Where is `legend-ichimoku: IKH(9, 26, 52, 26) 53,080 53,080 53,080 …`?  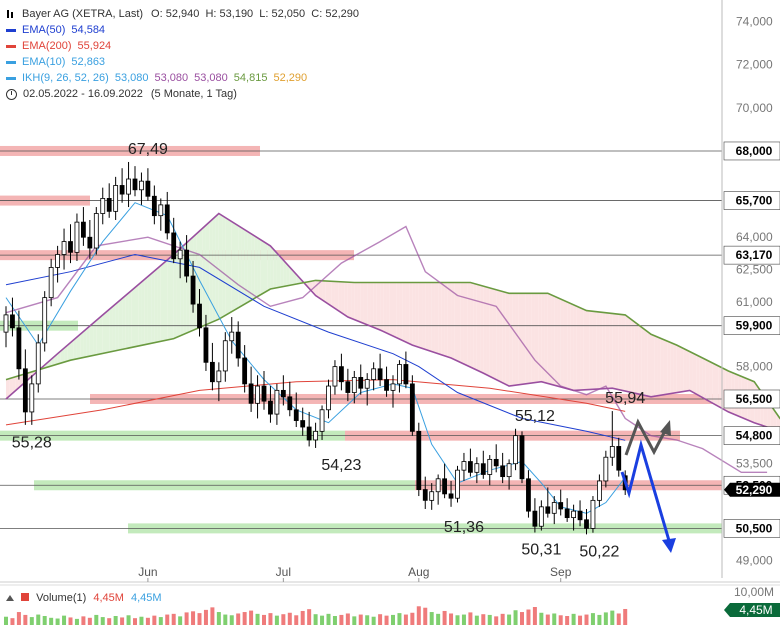
legend-ichimoku: IKH(9, 26, 52, 26) 53,080 53,080 53,080 … is located at coordinates (182, 78).